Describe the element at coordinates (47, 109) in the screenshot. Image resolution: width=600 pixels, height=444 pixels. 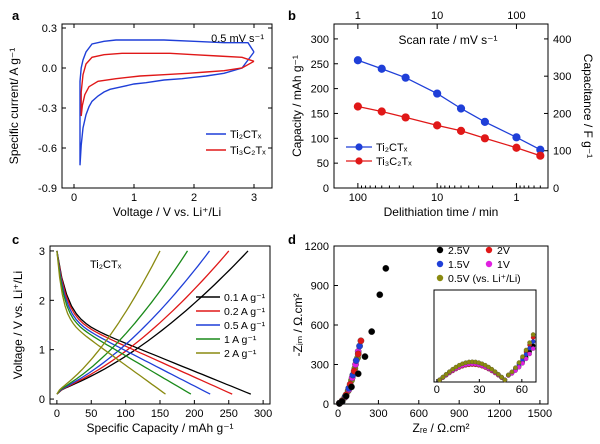
I see `y-tick-label-a: -0.3` at that location.